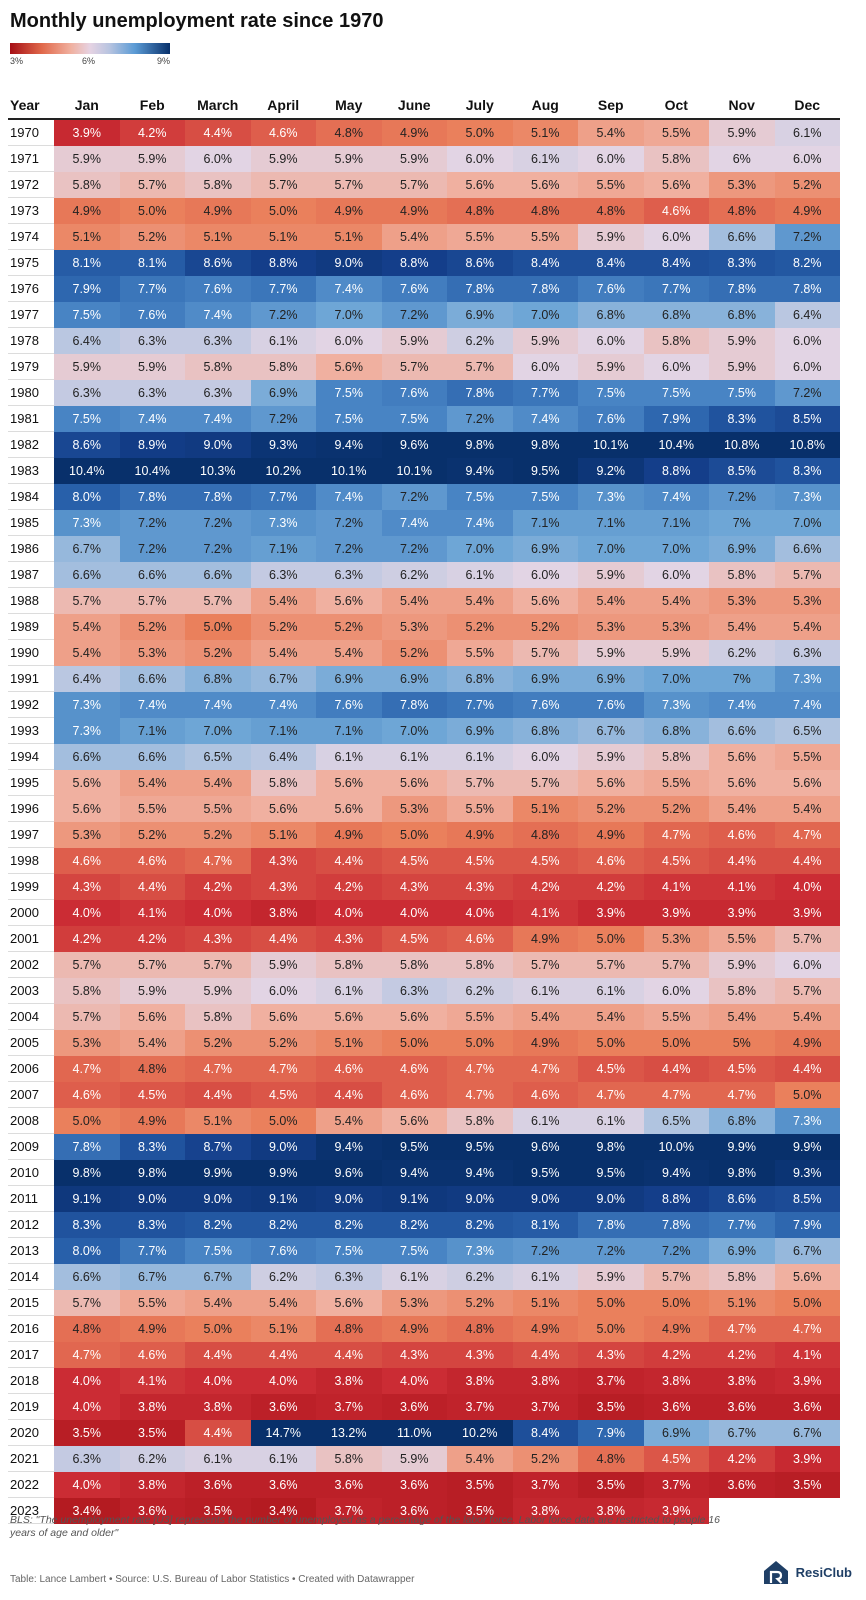 The image size is (866, 1600). Describe the element at coordinates (414, 652) in the screenshot. I see `rate-cell: 5.2%` at that location.